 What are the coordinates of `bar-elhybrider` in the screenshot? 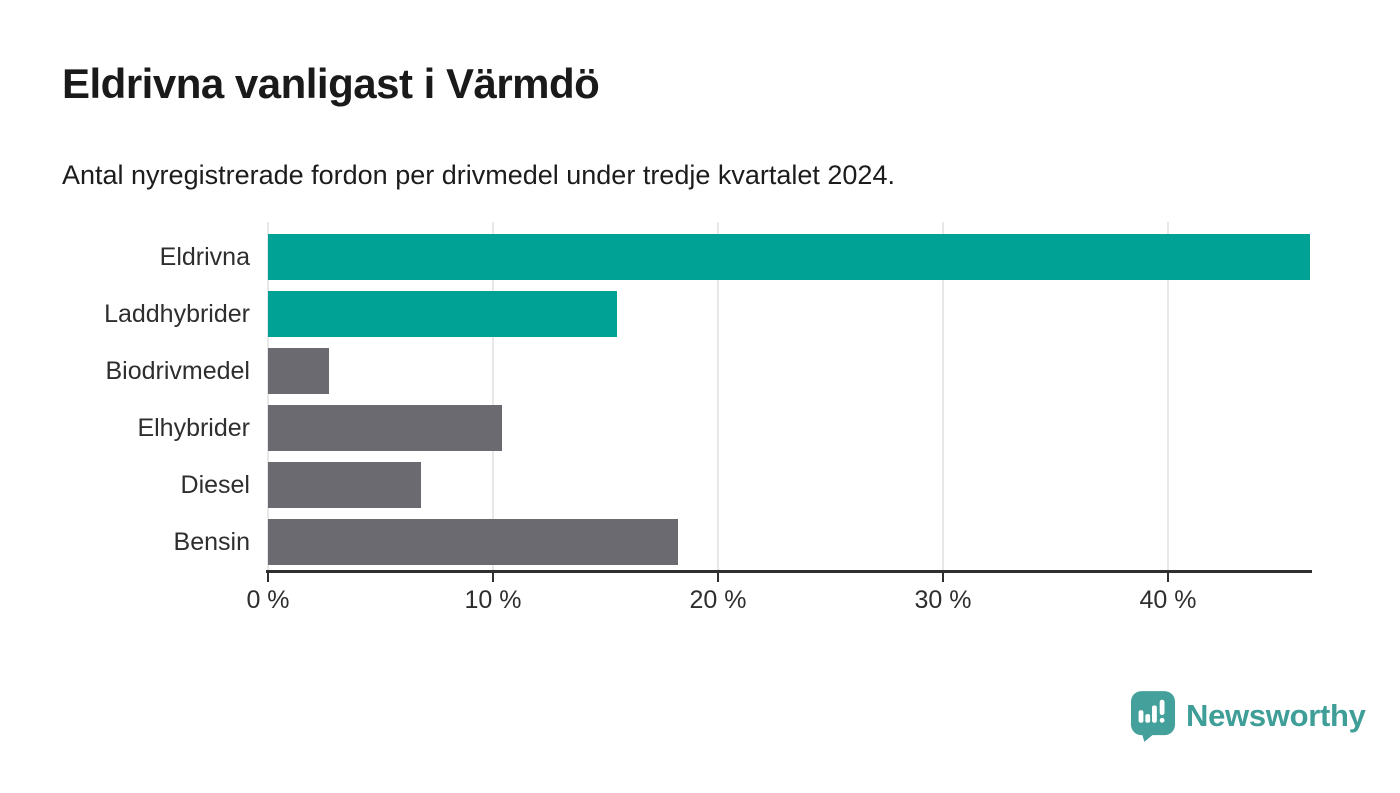 It's located at (385, 428).